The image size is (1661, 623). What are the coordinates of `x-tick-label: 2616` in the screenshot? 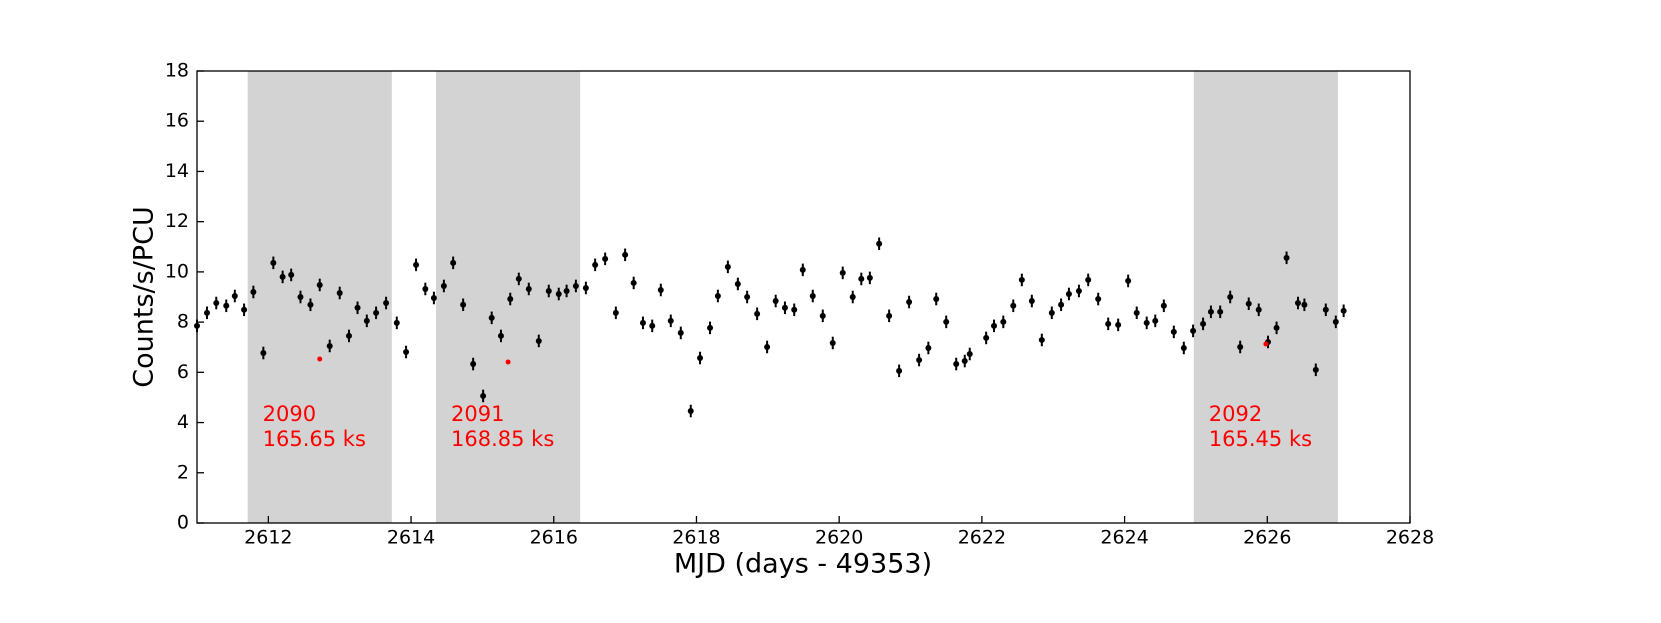 It's located at (554, 538).